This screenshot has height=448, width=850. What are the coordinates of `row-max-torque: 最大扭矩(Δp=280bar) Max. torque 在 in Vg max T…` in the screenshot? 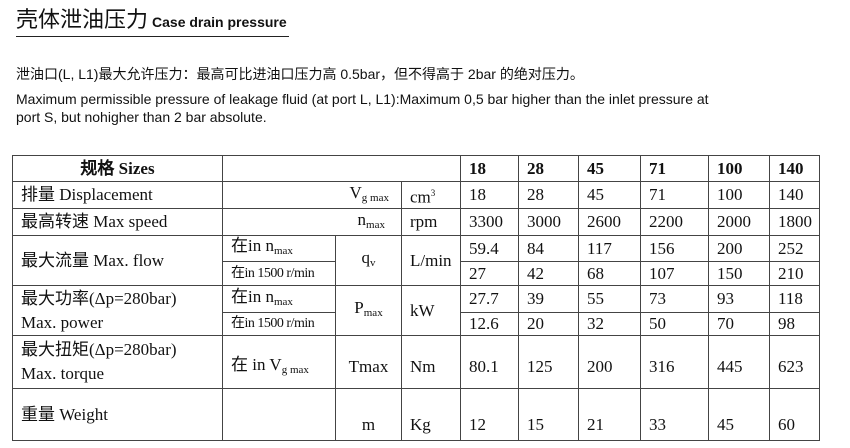 It's located at (416, 362).